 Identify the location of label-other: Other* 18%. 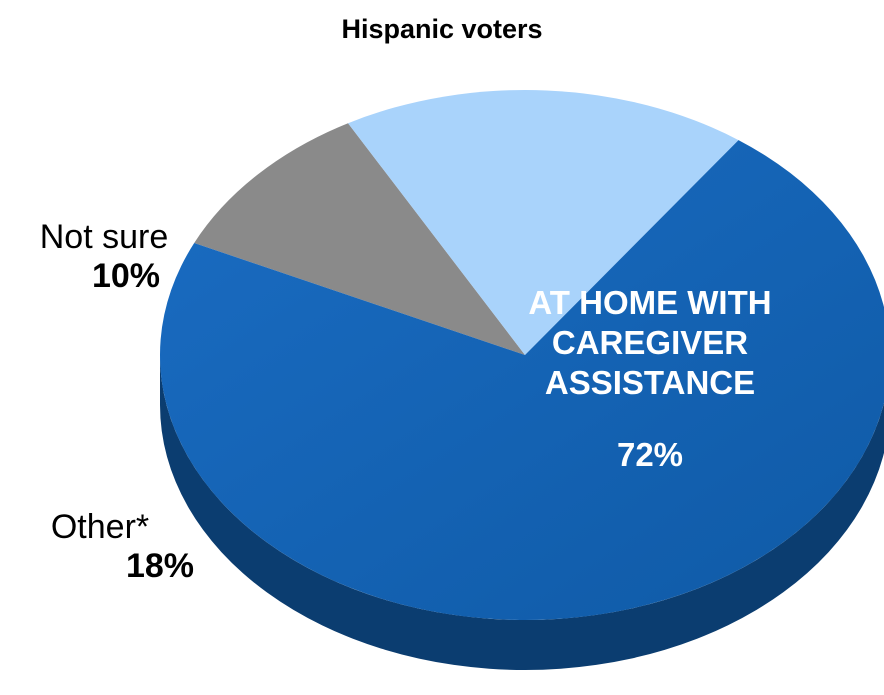
(100, 547).